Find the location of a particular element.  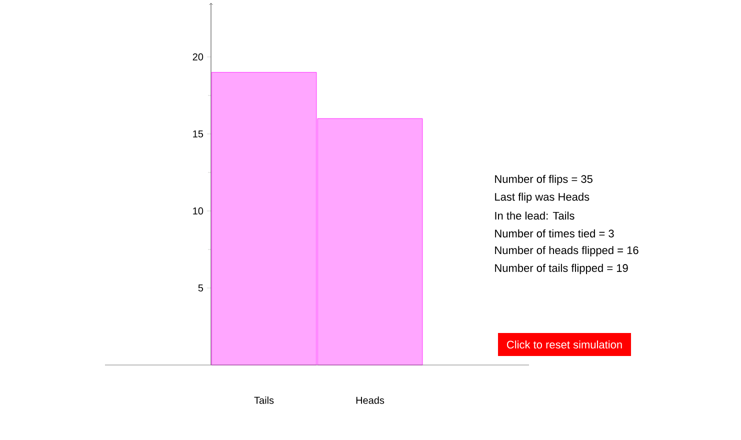

text: Last flip was Heads is located at coordinates (542, 197).